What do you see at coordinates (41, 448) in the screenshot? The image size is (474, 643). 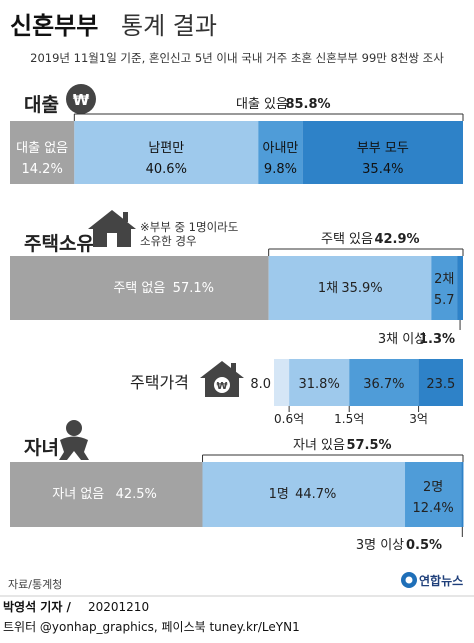 I see `children-section-title: 자녀` at bounding box center [41, 448].